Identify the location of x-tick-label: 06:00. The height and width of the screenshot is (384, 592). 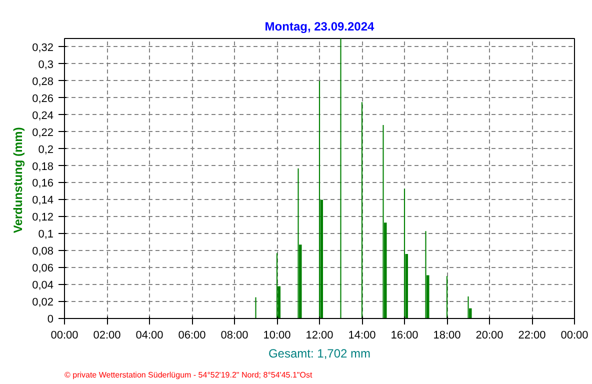
(192, 336).